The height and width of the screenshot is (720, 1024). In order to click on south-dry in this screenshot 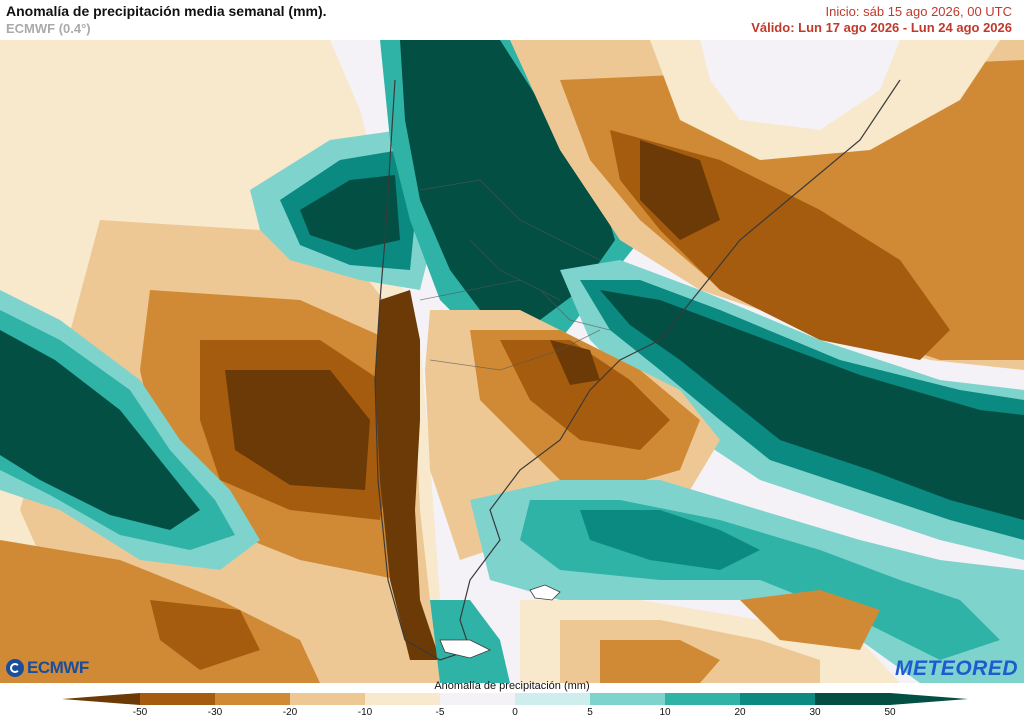, I will do `click(660, 661)`.